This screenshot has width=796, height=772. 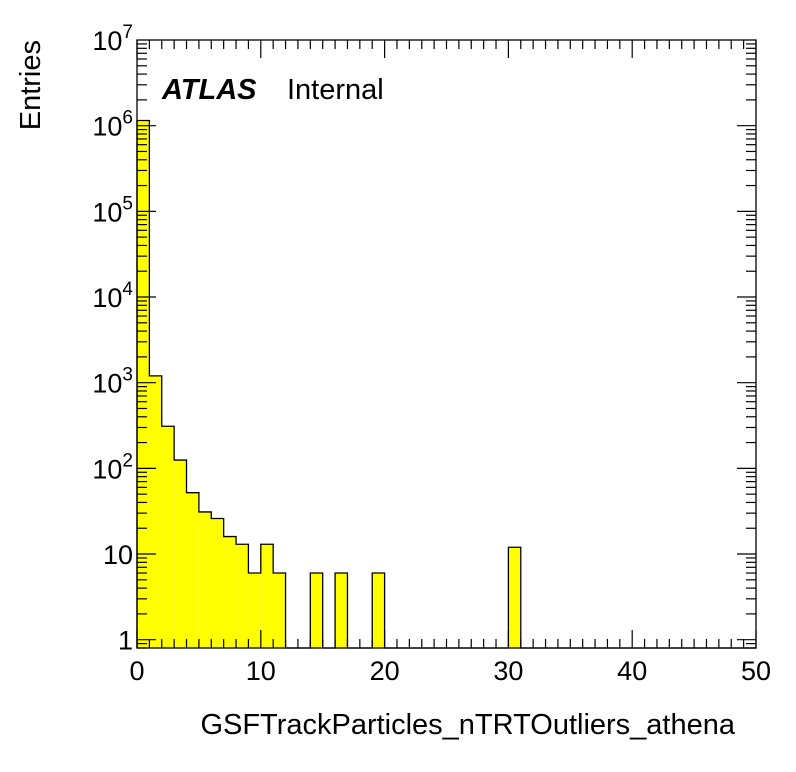 I want to click on atlas-label: ATLAS, so click(x=209, y=90).